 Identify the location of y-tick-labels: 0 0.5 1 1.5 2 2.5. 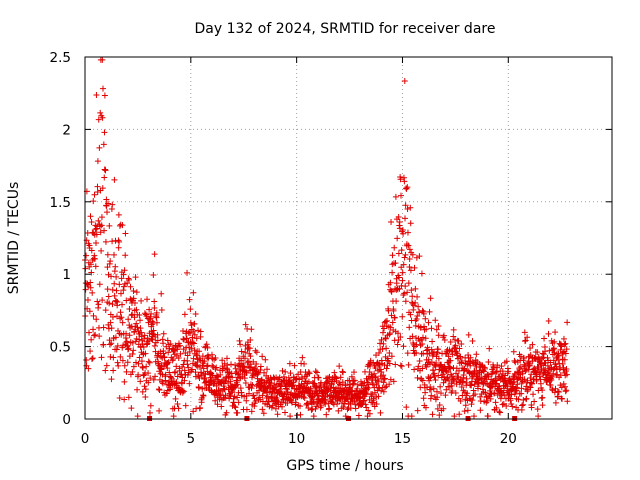
(60, 239).